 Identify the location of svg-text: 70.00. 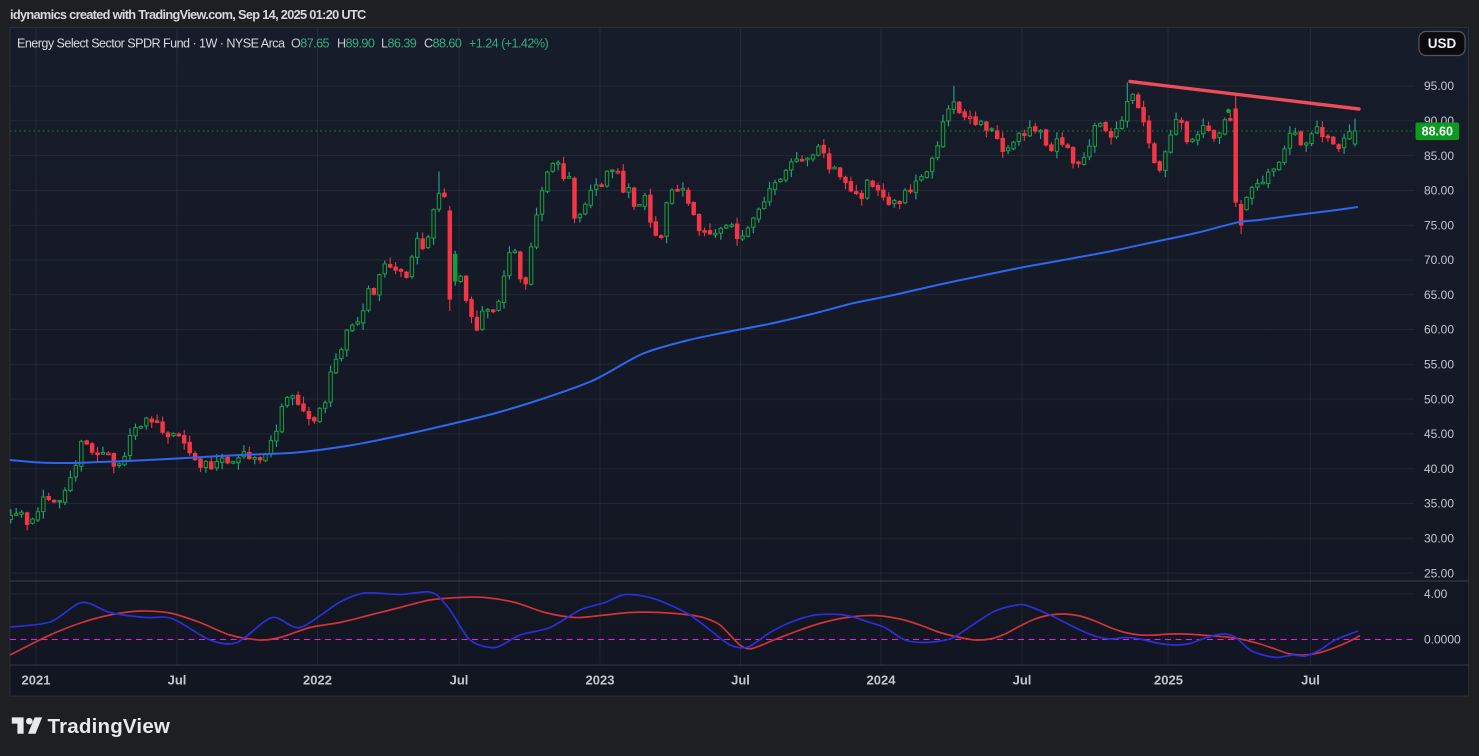
(1439, 260).